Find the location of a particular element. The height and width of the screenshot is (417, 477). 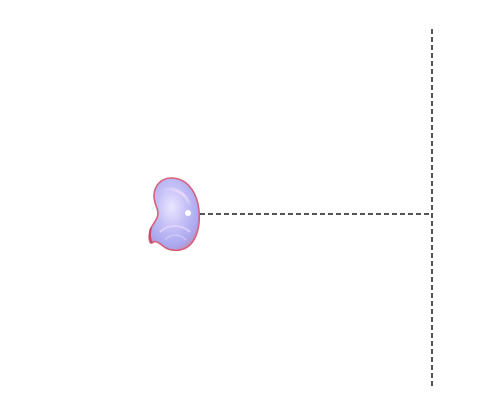

kidney-highlight is located at coordinates (188, 213).